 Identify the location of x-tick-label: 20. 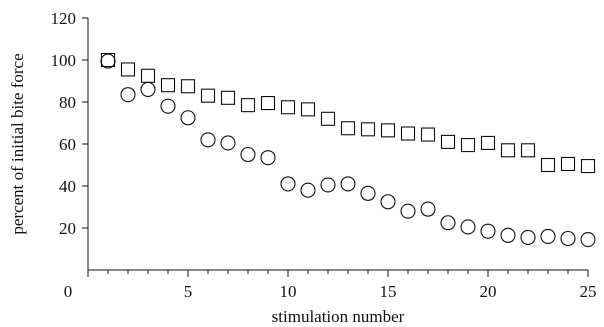
(488, 291).